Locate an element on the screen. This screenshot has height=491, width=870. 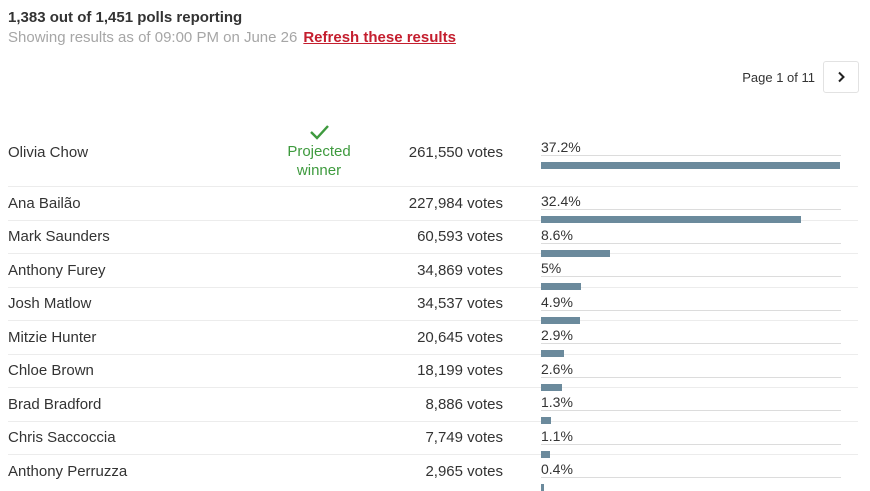
vote-share-cell: 5% is located at coordinates (700, 275).